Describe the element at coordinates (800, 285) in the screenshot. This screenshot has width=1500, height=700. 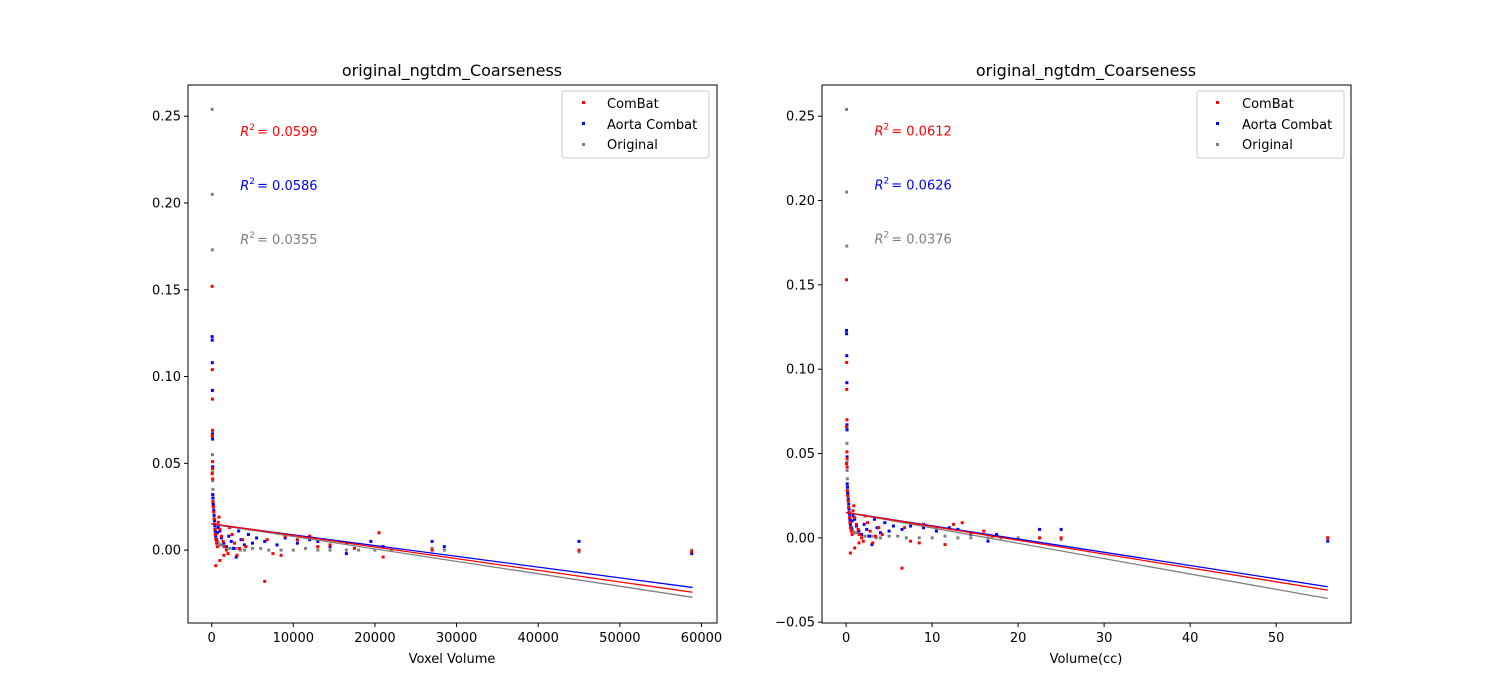
I see `y-tick-label: 0.15` at that location.